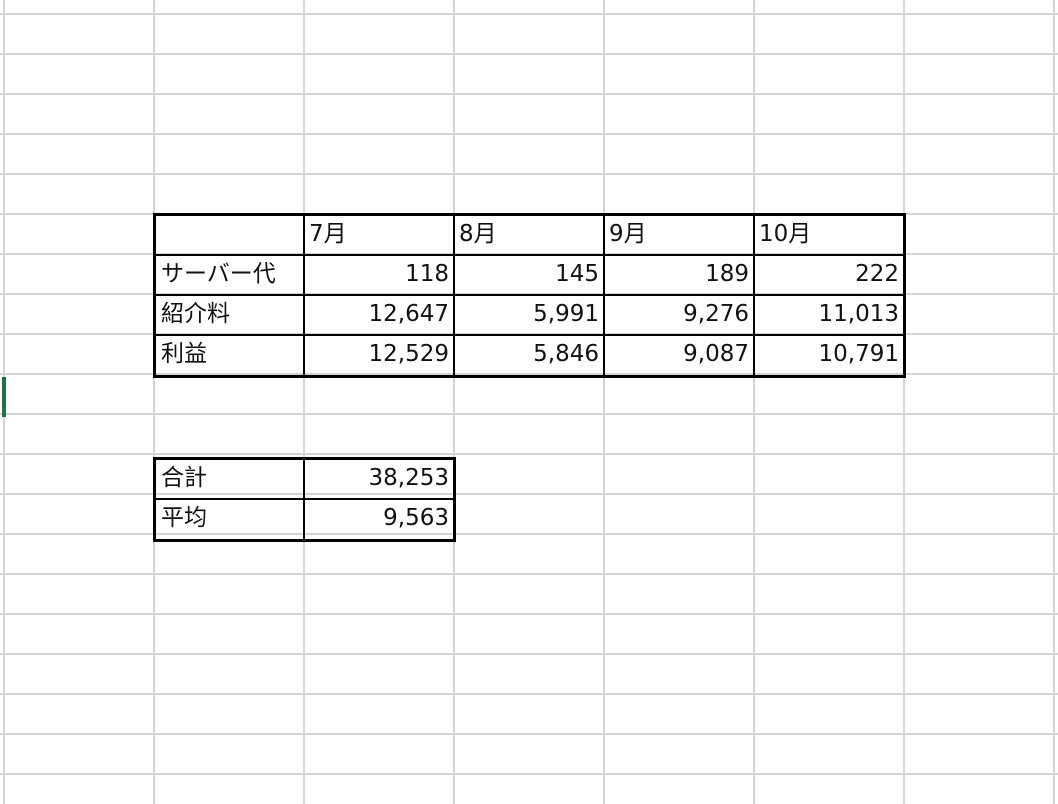  Describe the element at coordinates (454, 499) in the screenshot. I see `summary-table-border-right` at that location.